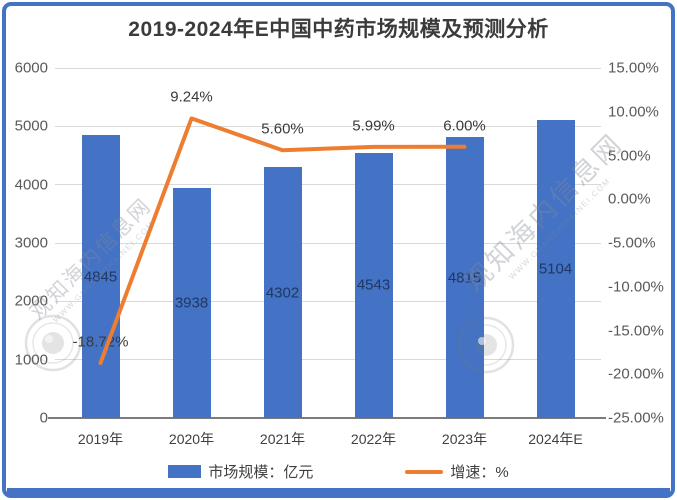 The image size is (677, 500). I want to click on bar-2019年, so click(100, 276).